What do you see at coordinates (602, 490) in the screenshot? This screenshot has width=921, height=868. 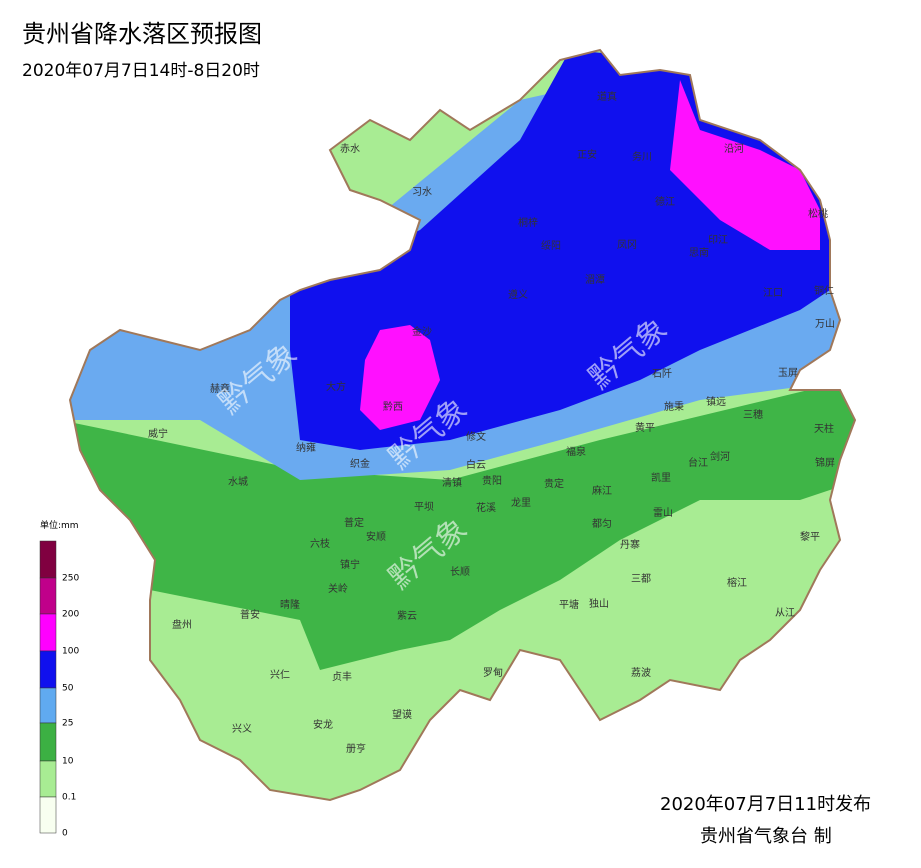 I see `city-label: 麻江` at bounding box center [602, 490].